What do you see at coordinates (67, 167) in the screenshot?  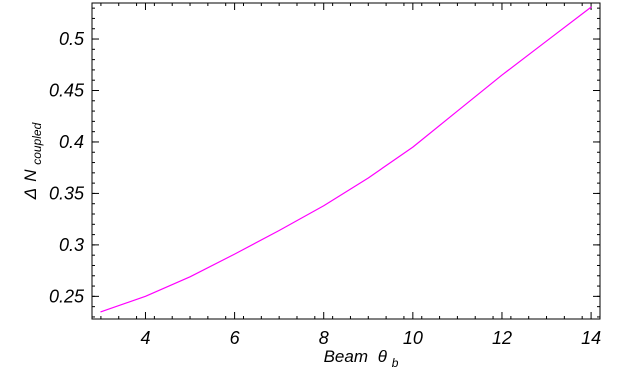 I see `y-tick-labels: 0.25 0.3 0.35 0.4 0.45 0.5` at bounding box center [67, 167].